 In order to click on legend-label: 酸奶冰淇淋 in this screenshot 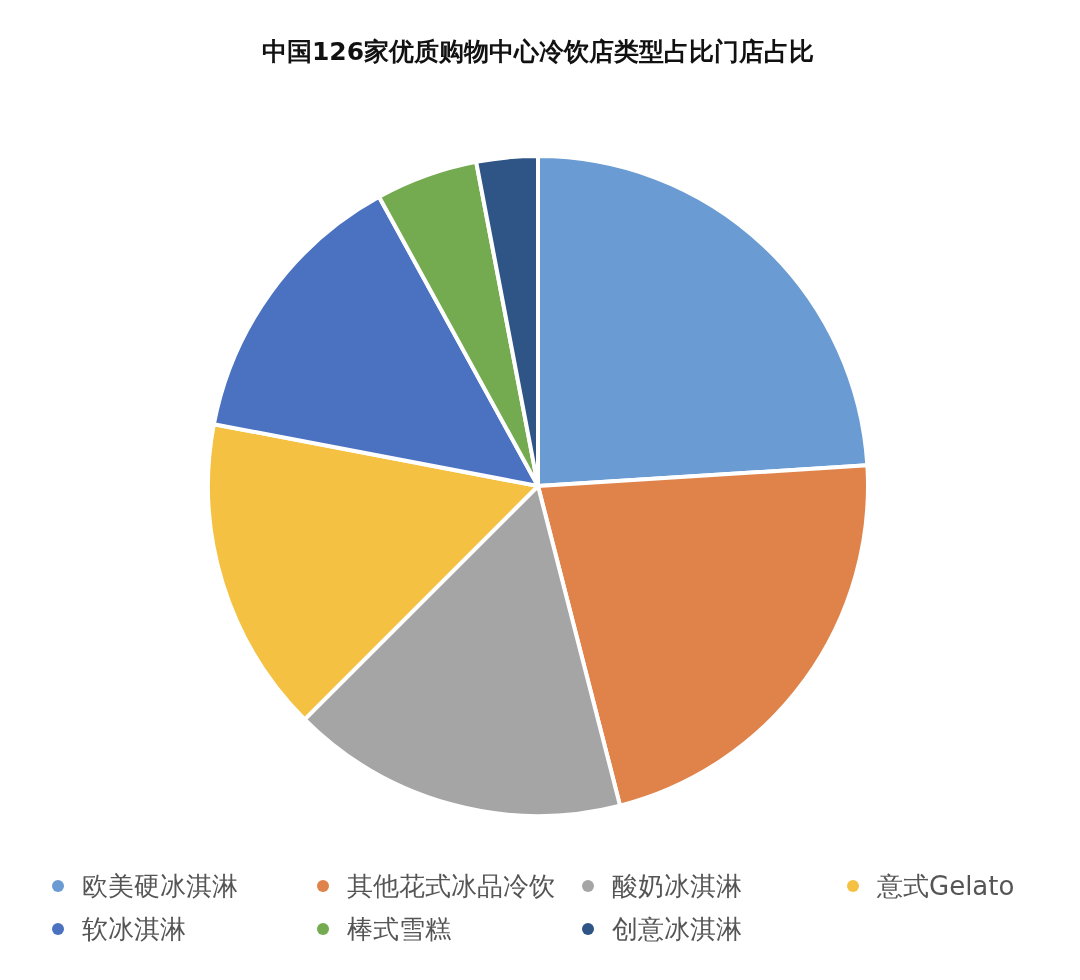, I will do `click(677, 886)`.